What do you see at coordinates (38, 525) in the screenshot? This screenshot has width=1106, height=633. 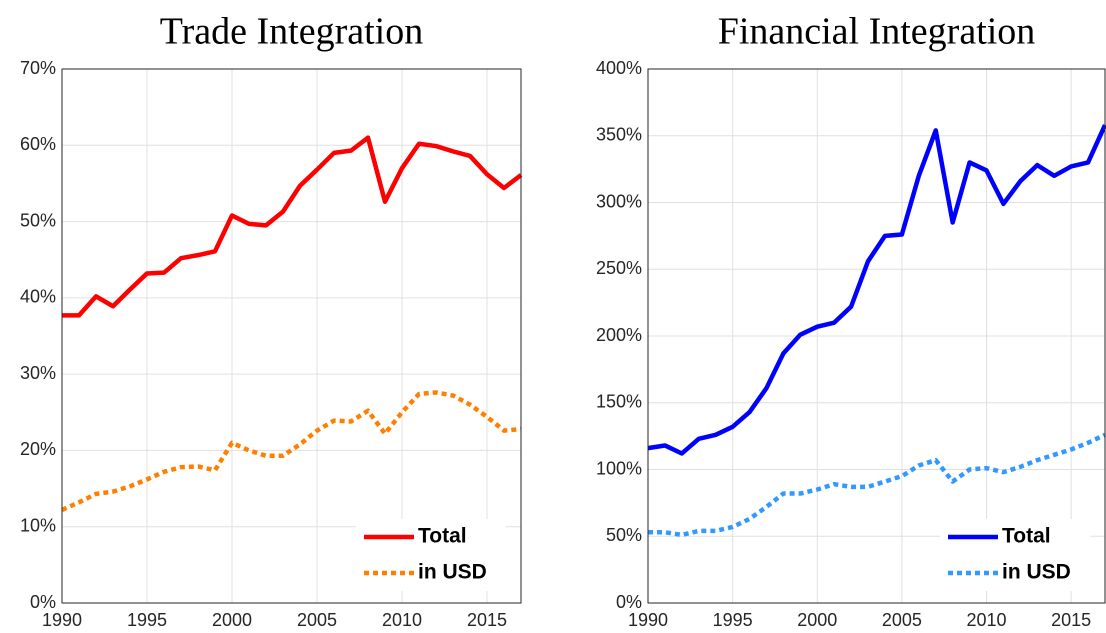 I see `y-tick-label: 10%` at bounding box center [38, 525].